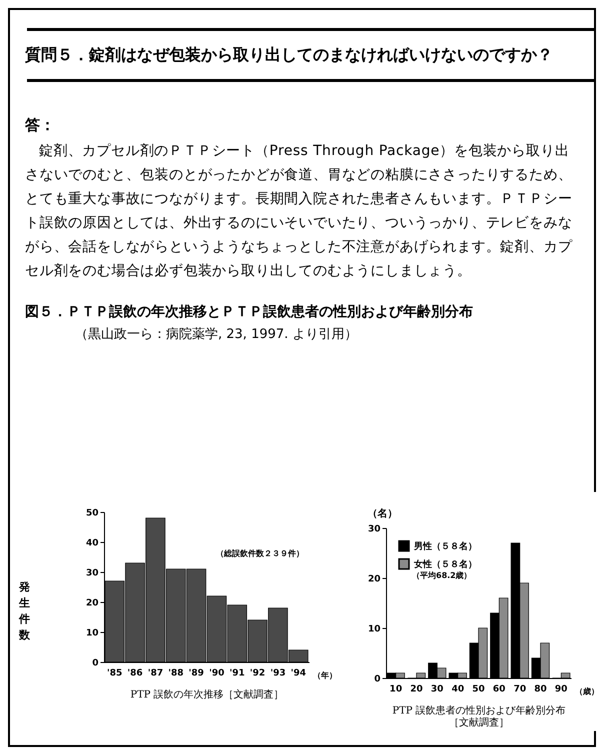 This screenshot has width=606, height=755. I want to click on x-tick-label: '92, so click(258, 673).